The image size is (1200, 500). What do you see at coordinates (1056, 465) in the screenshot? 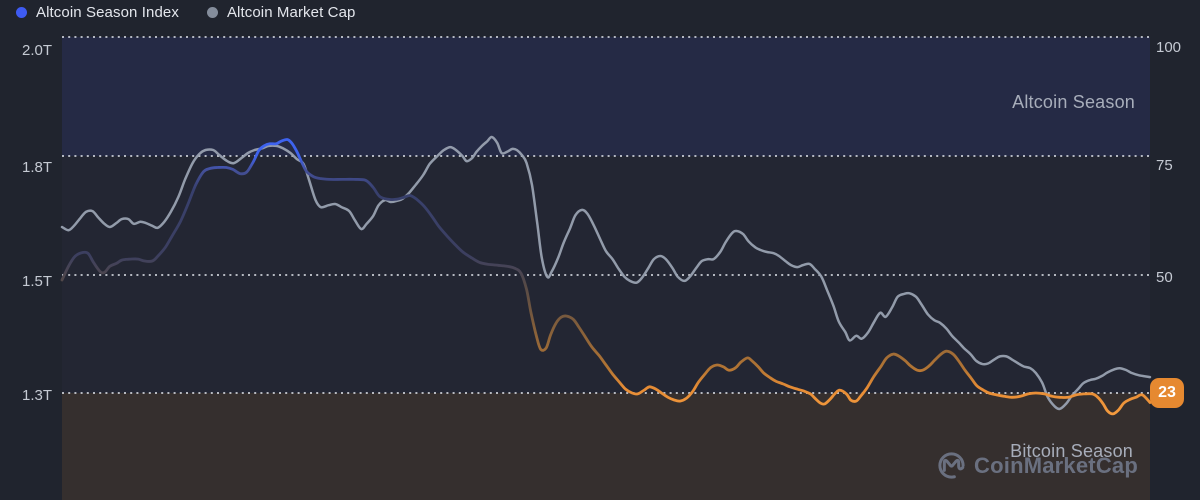
I see `coinmarketcap-wordmark: CoinMarketCap` at bounding box center [1056, 465].